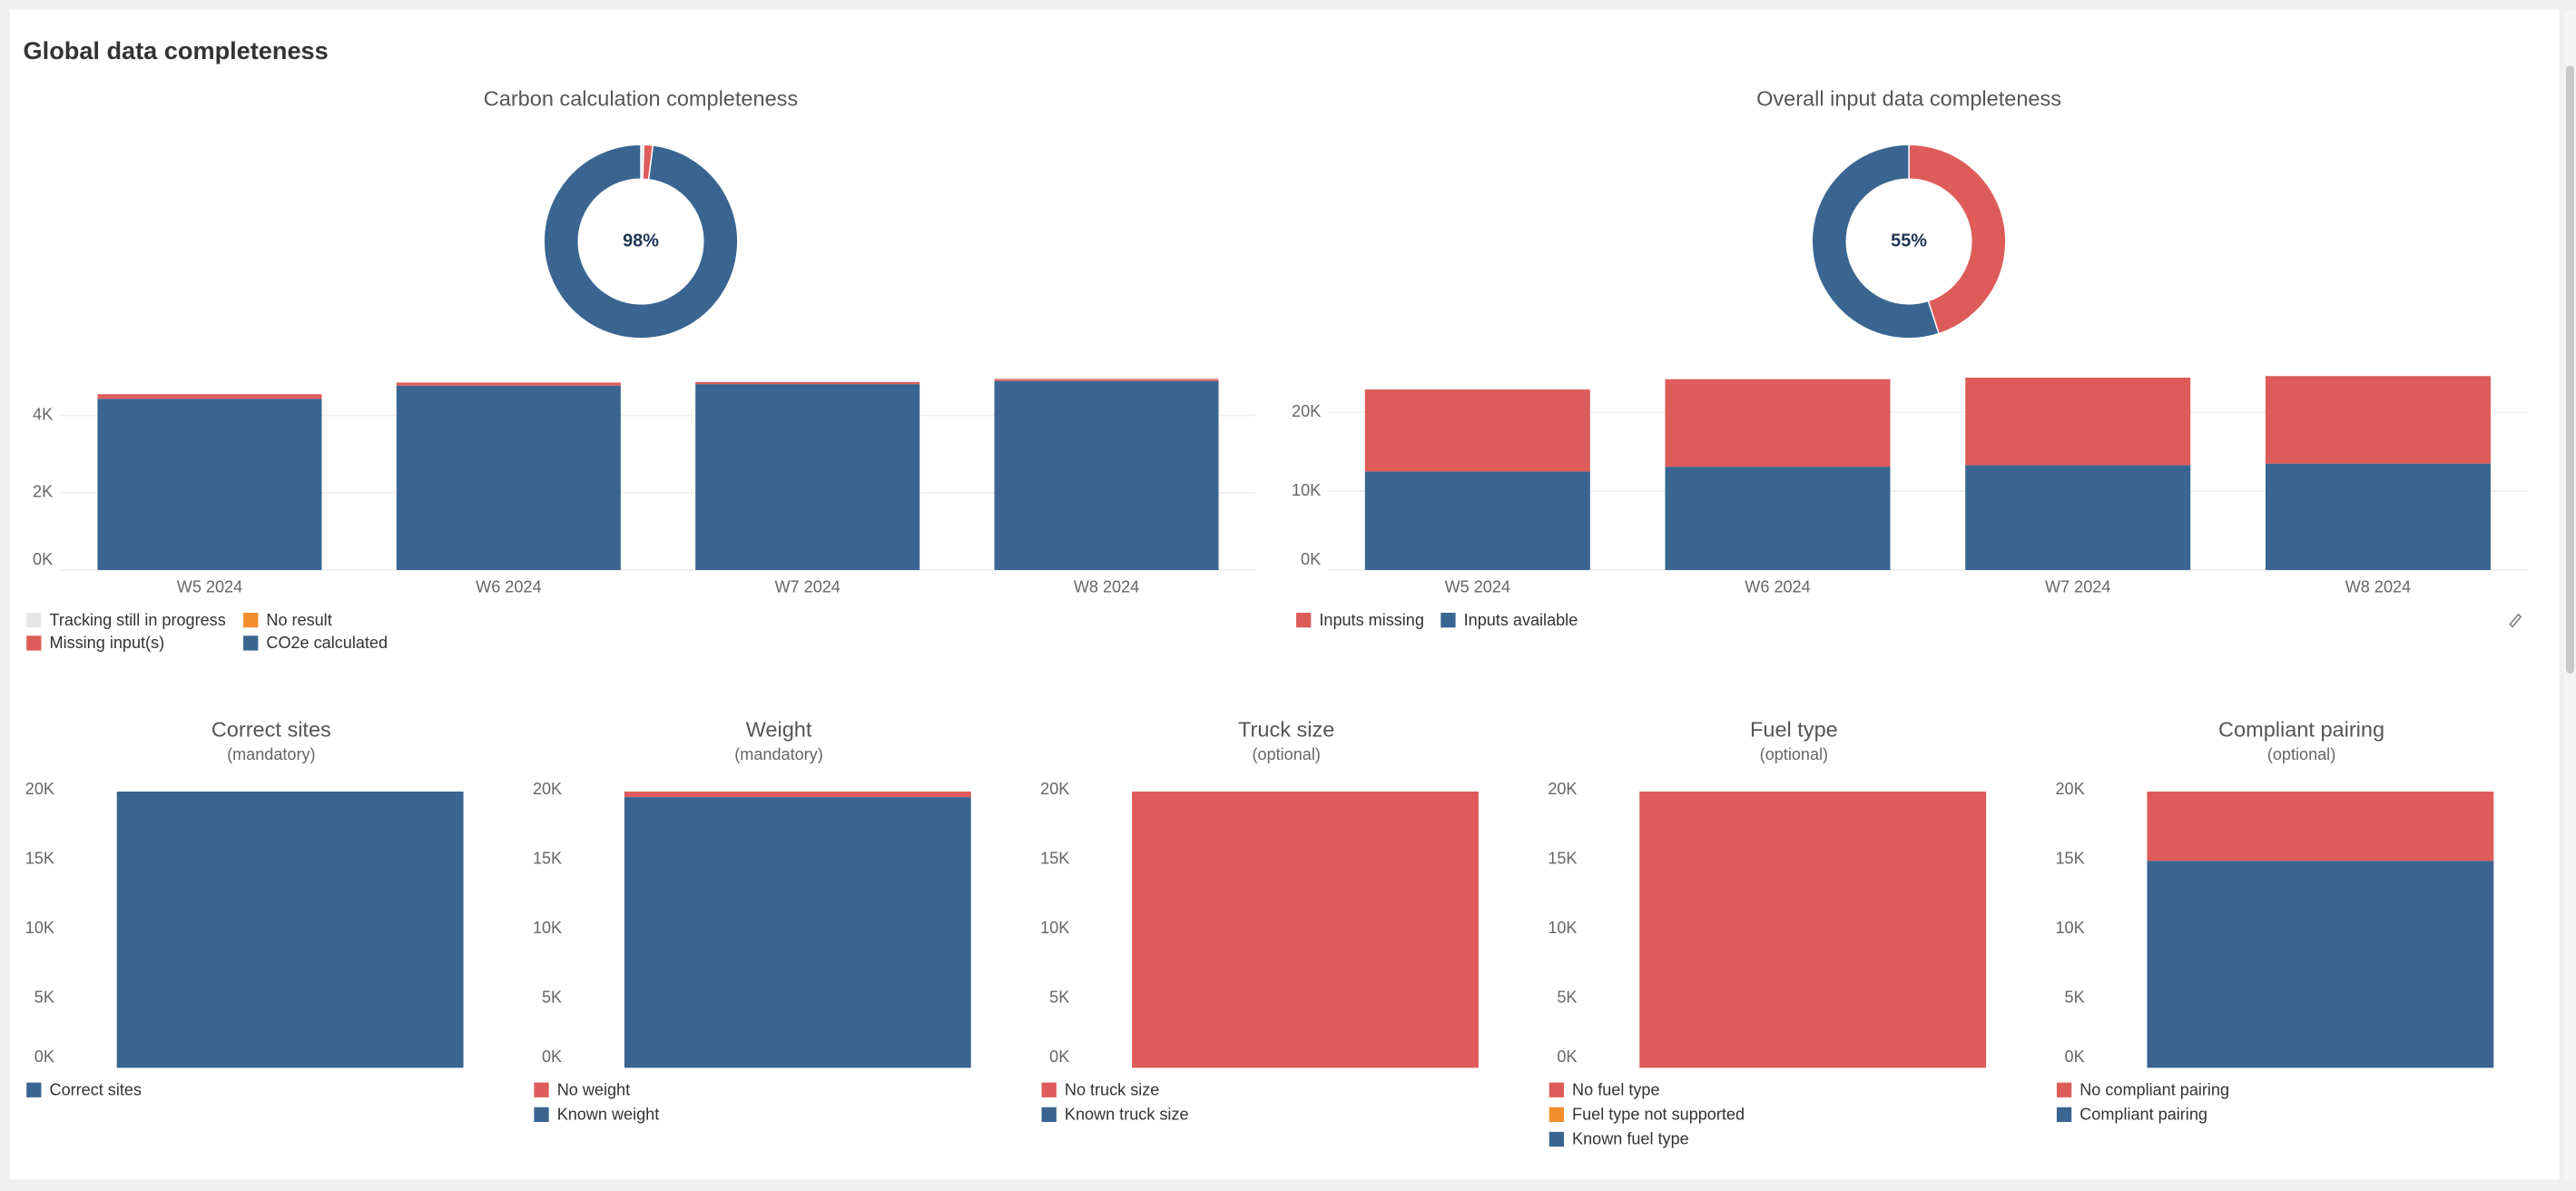  What do you see at coordinates (1615, 1089) in the screenshot?
I see `legend-label: No fuel type` at bounding box center [1615, 1089].